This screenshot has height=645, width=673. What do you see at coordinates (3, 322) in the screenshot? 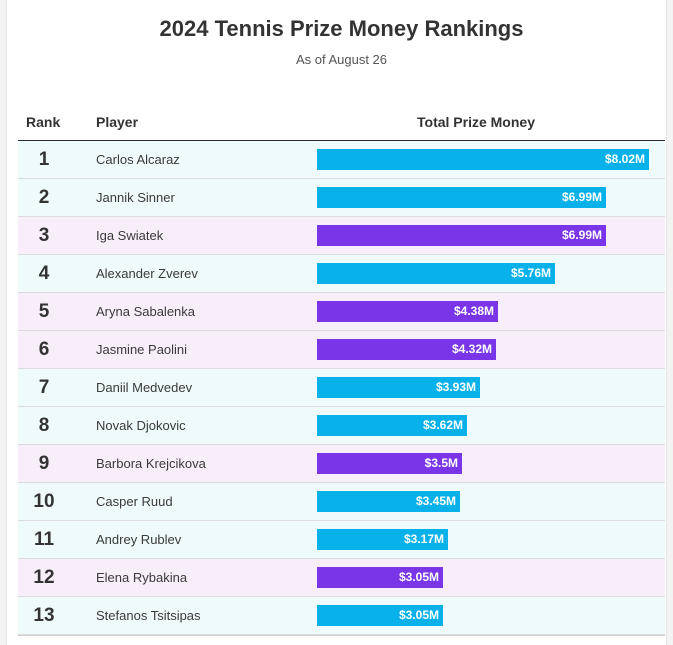
I see `window-left-edge` at bounding box center [3, 322].